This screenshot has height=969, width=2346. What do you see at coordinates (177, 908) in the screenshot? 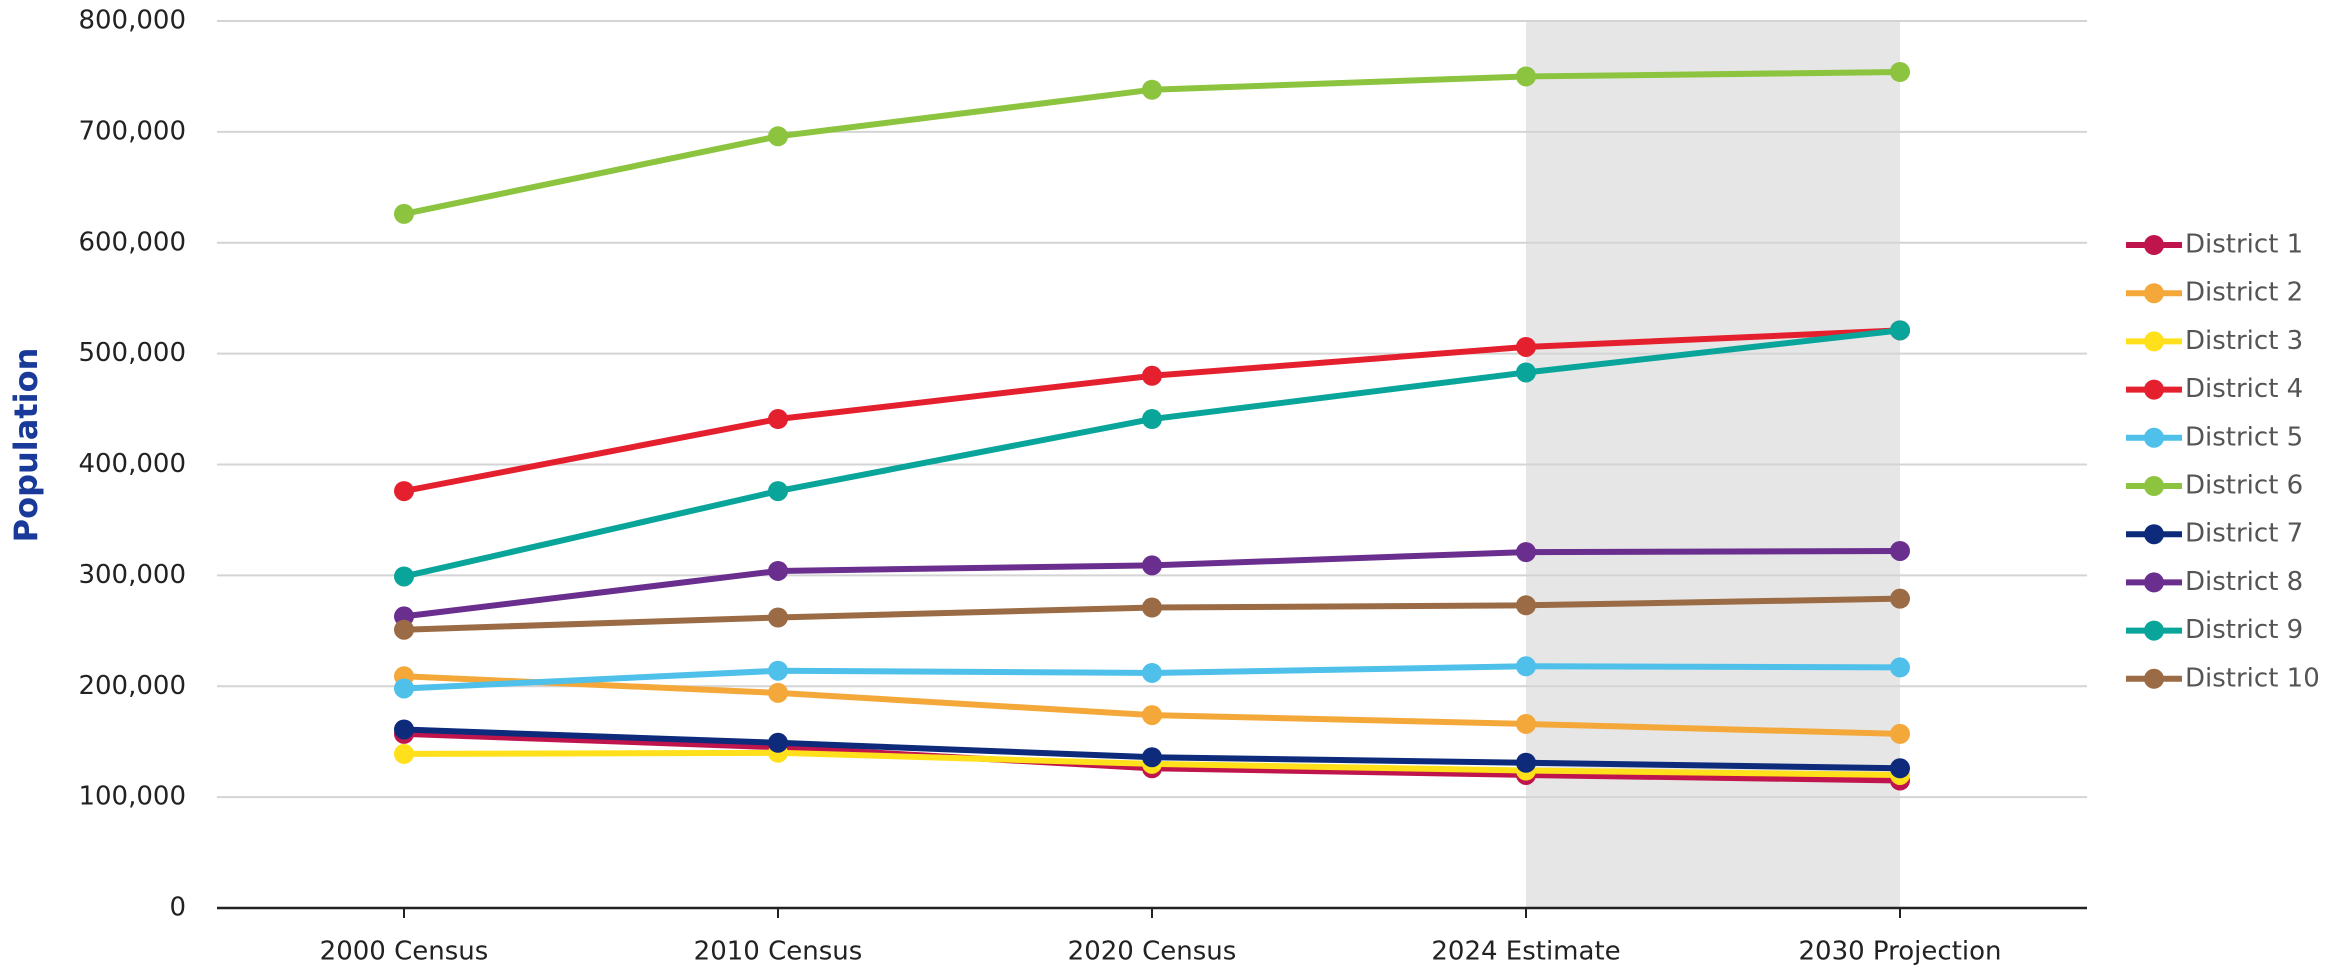
I see `y-tick-label: 0` at bounding box center [177, 908].